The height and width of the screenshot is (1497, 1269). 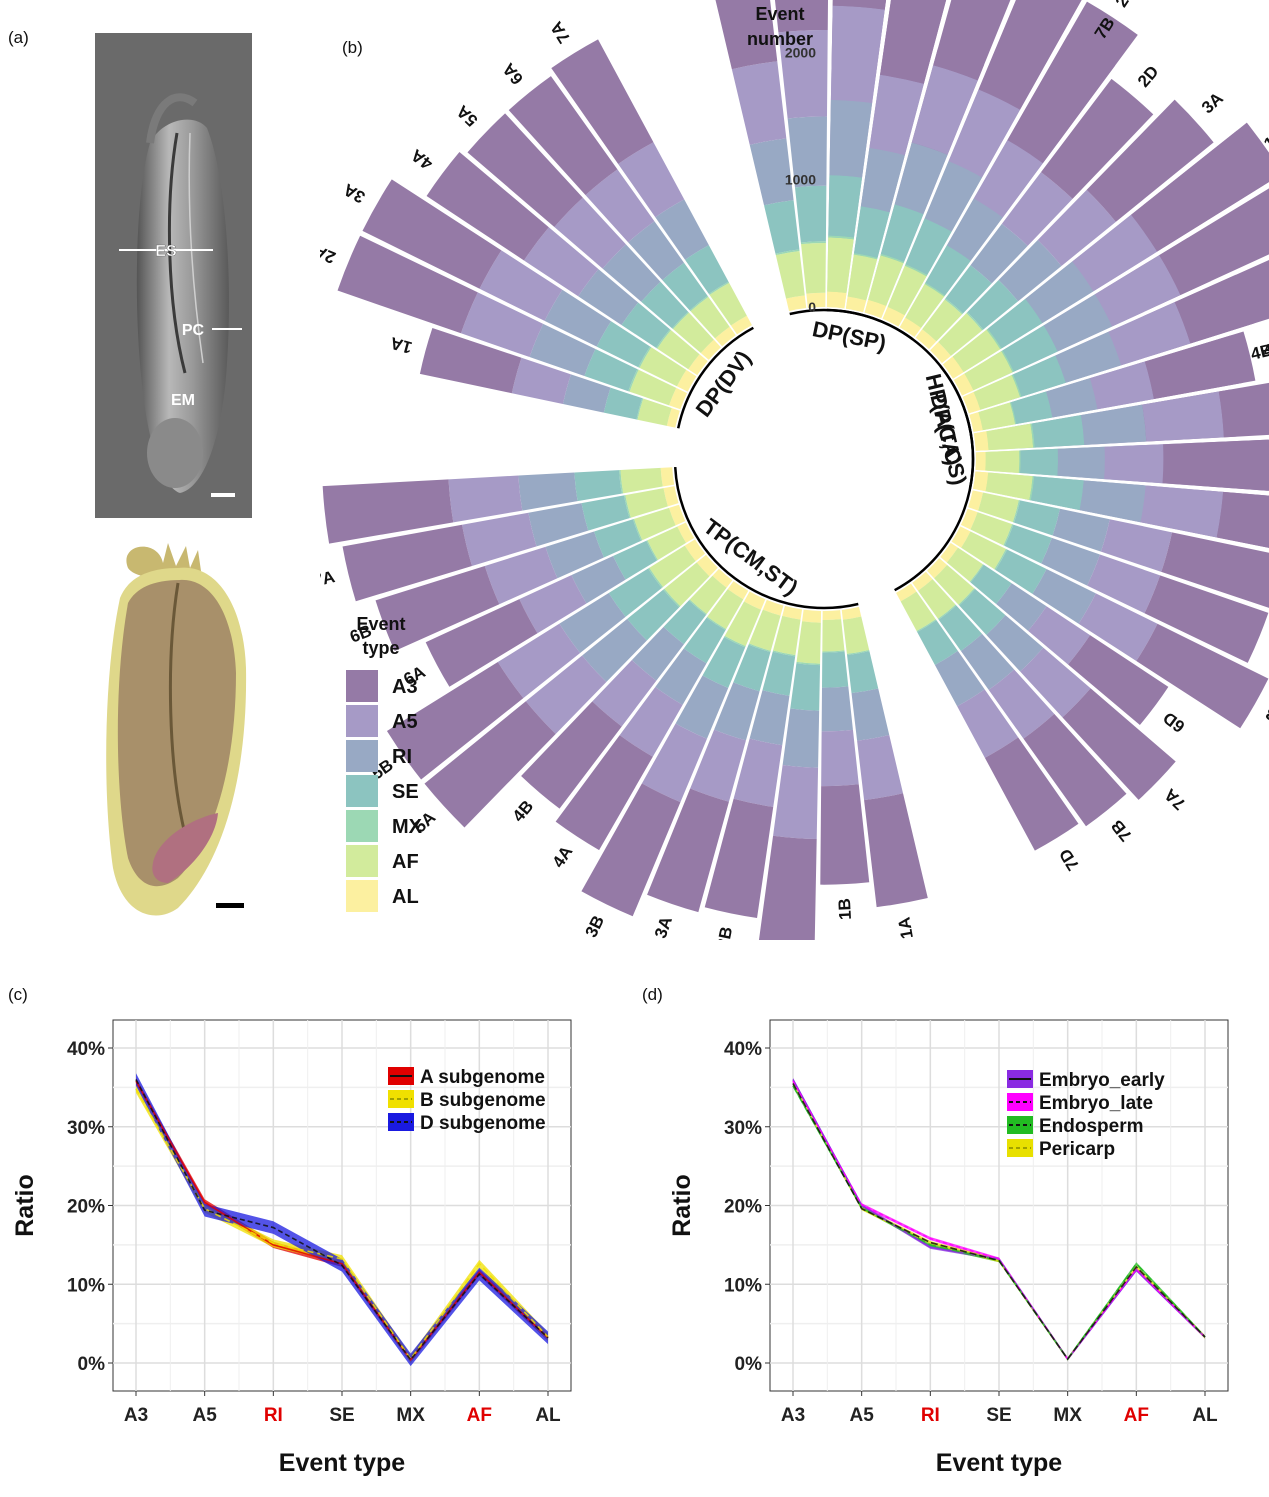 I want to click on y-tick-label: 40%, so click(x=743, y=1049).